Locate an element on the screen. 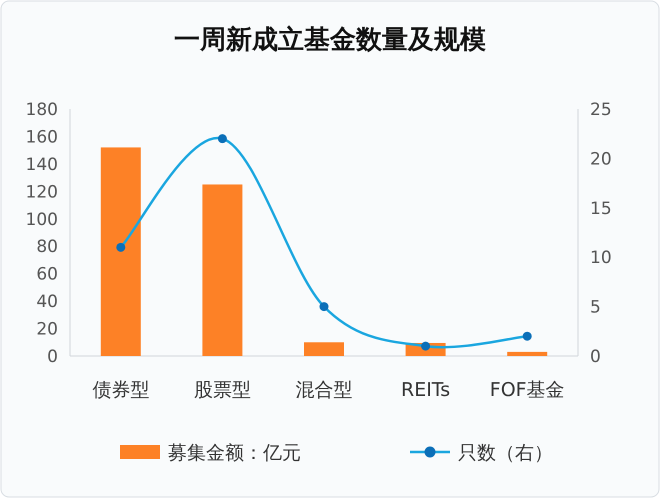 The width and height of the screenshot is (660, 498). y2-tick-label: 15 is located at coordinates (601, 208).